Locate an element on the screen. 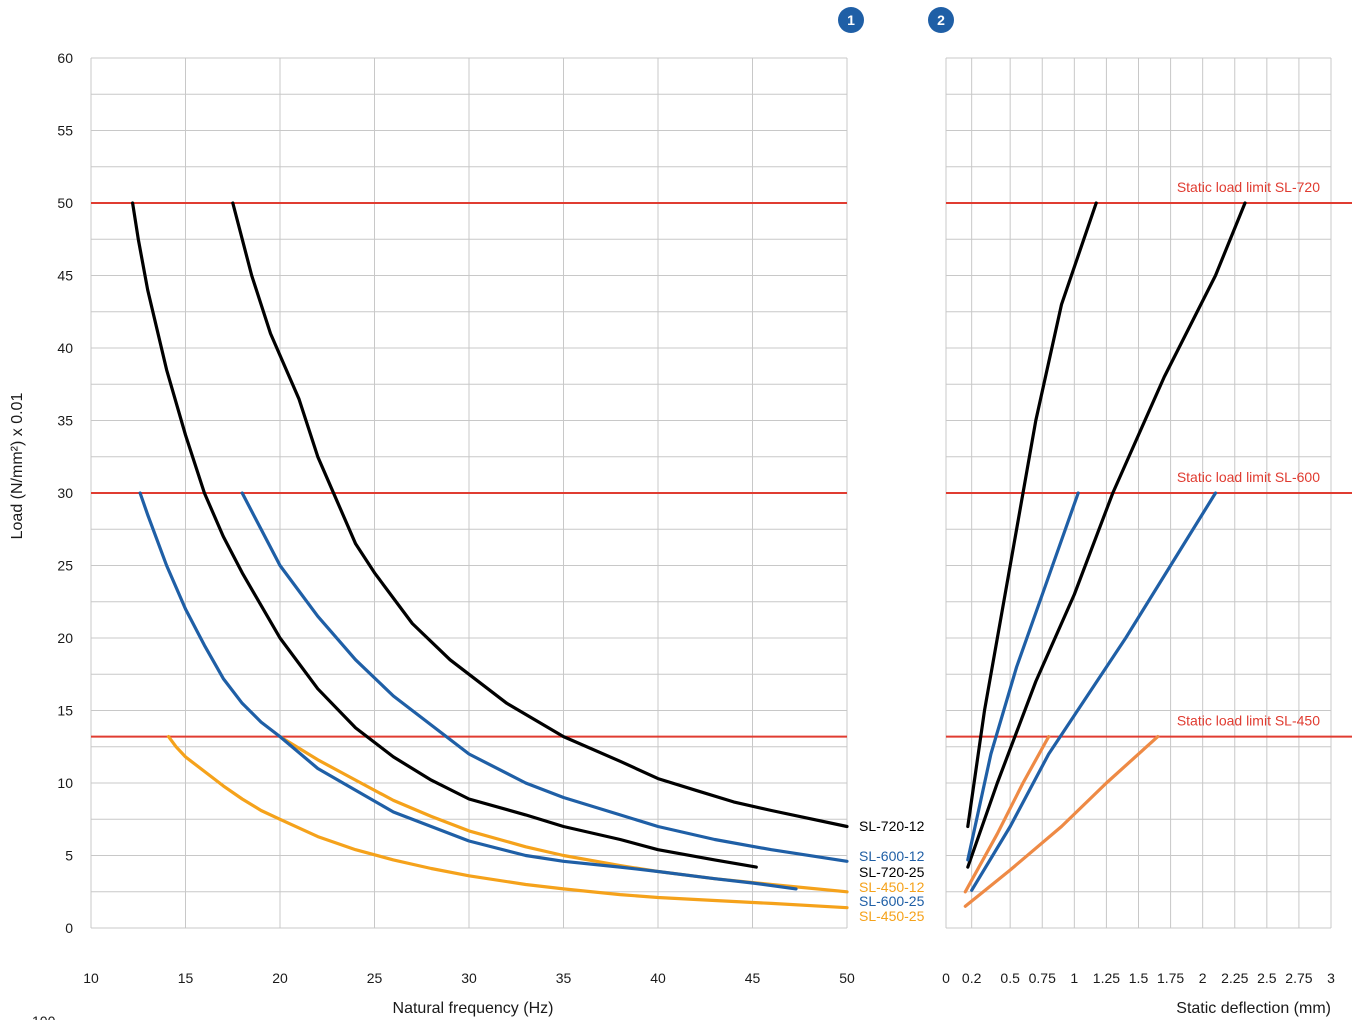 This screenshot has height=1020, width=1352. x-tick-label: 3 is located at coordinates (1331, 978).